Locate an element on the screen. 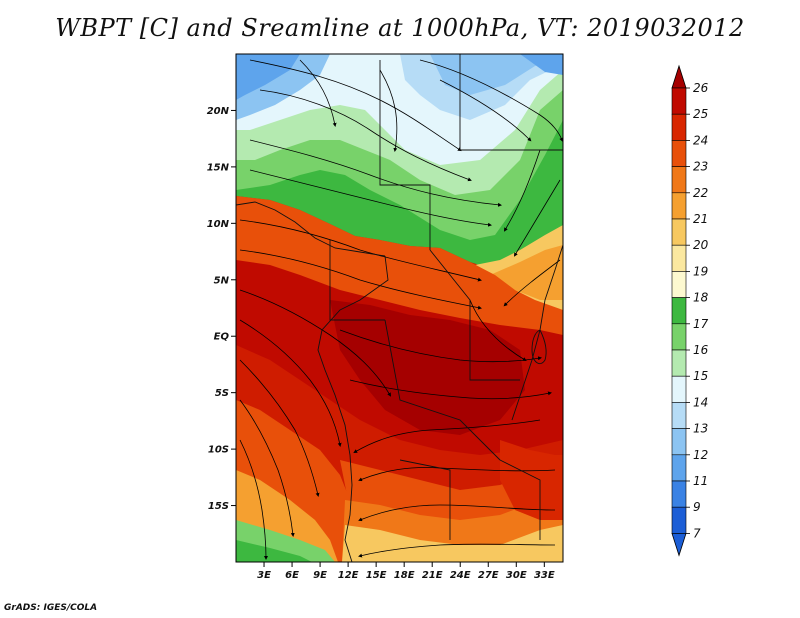 The image size is (800, 618). colorbar-label: 20 is located at coordinates (701, 245).